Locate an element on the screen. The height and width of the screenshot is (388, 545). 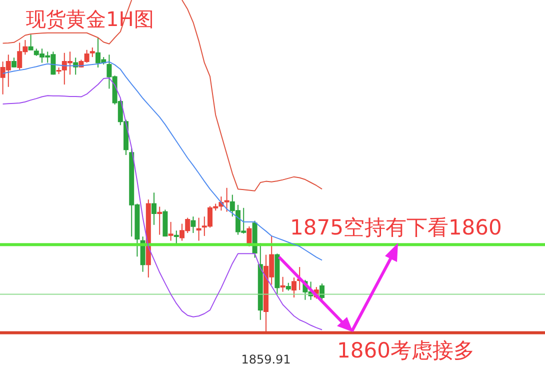
ref-line-label: 1875空持有下看1860 is located at coordinates (396, 228).